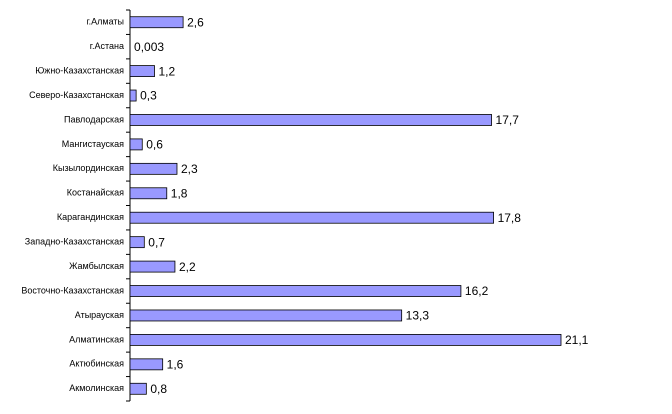  I want to click on category-label: Павлодарская, so click(94, 119).